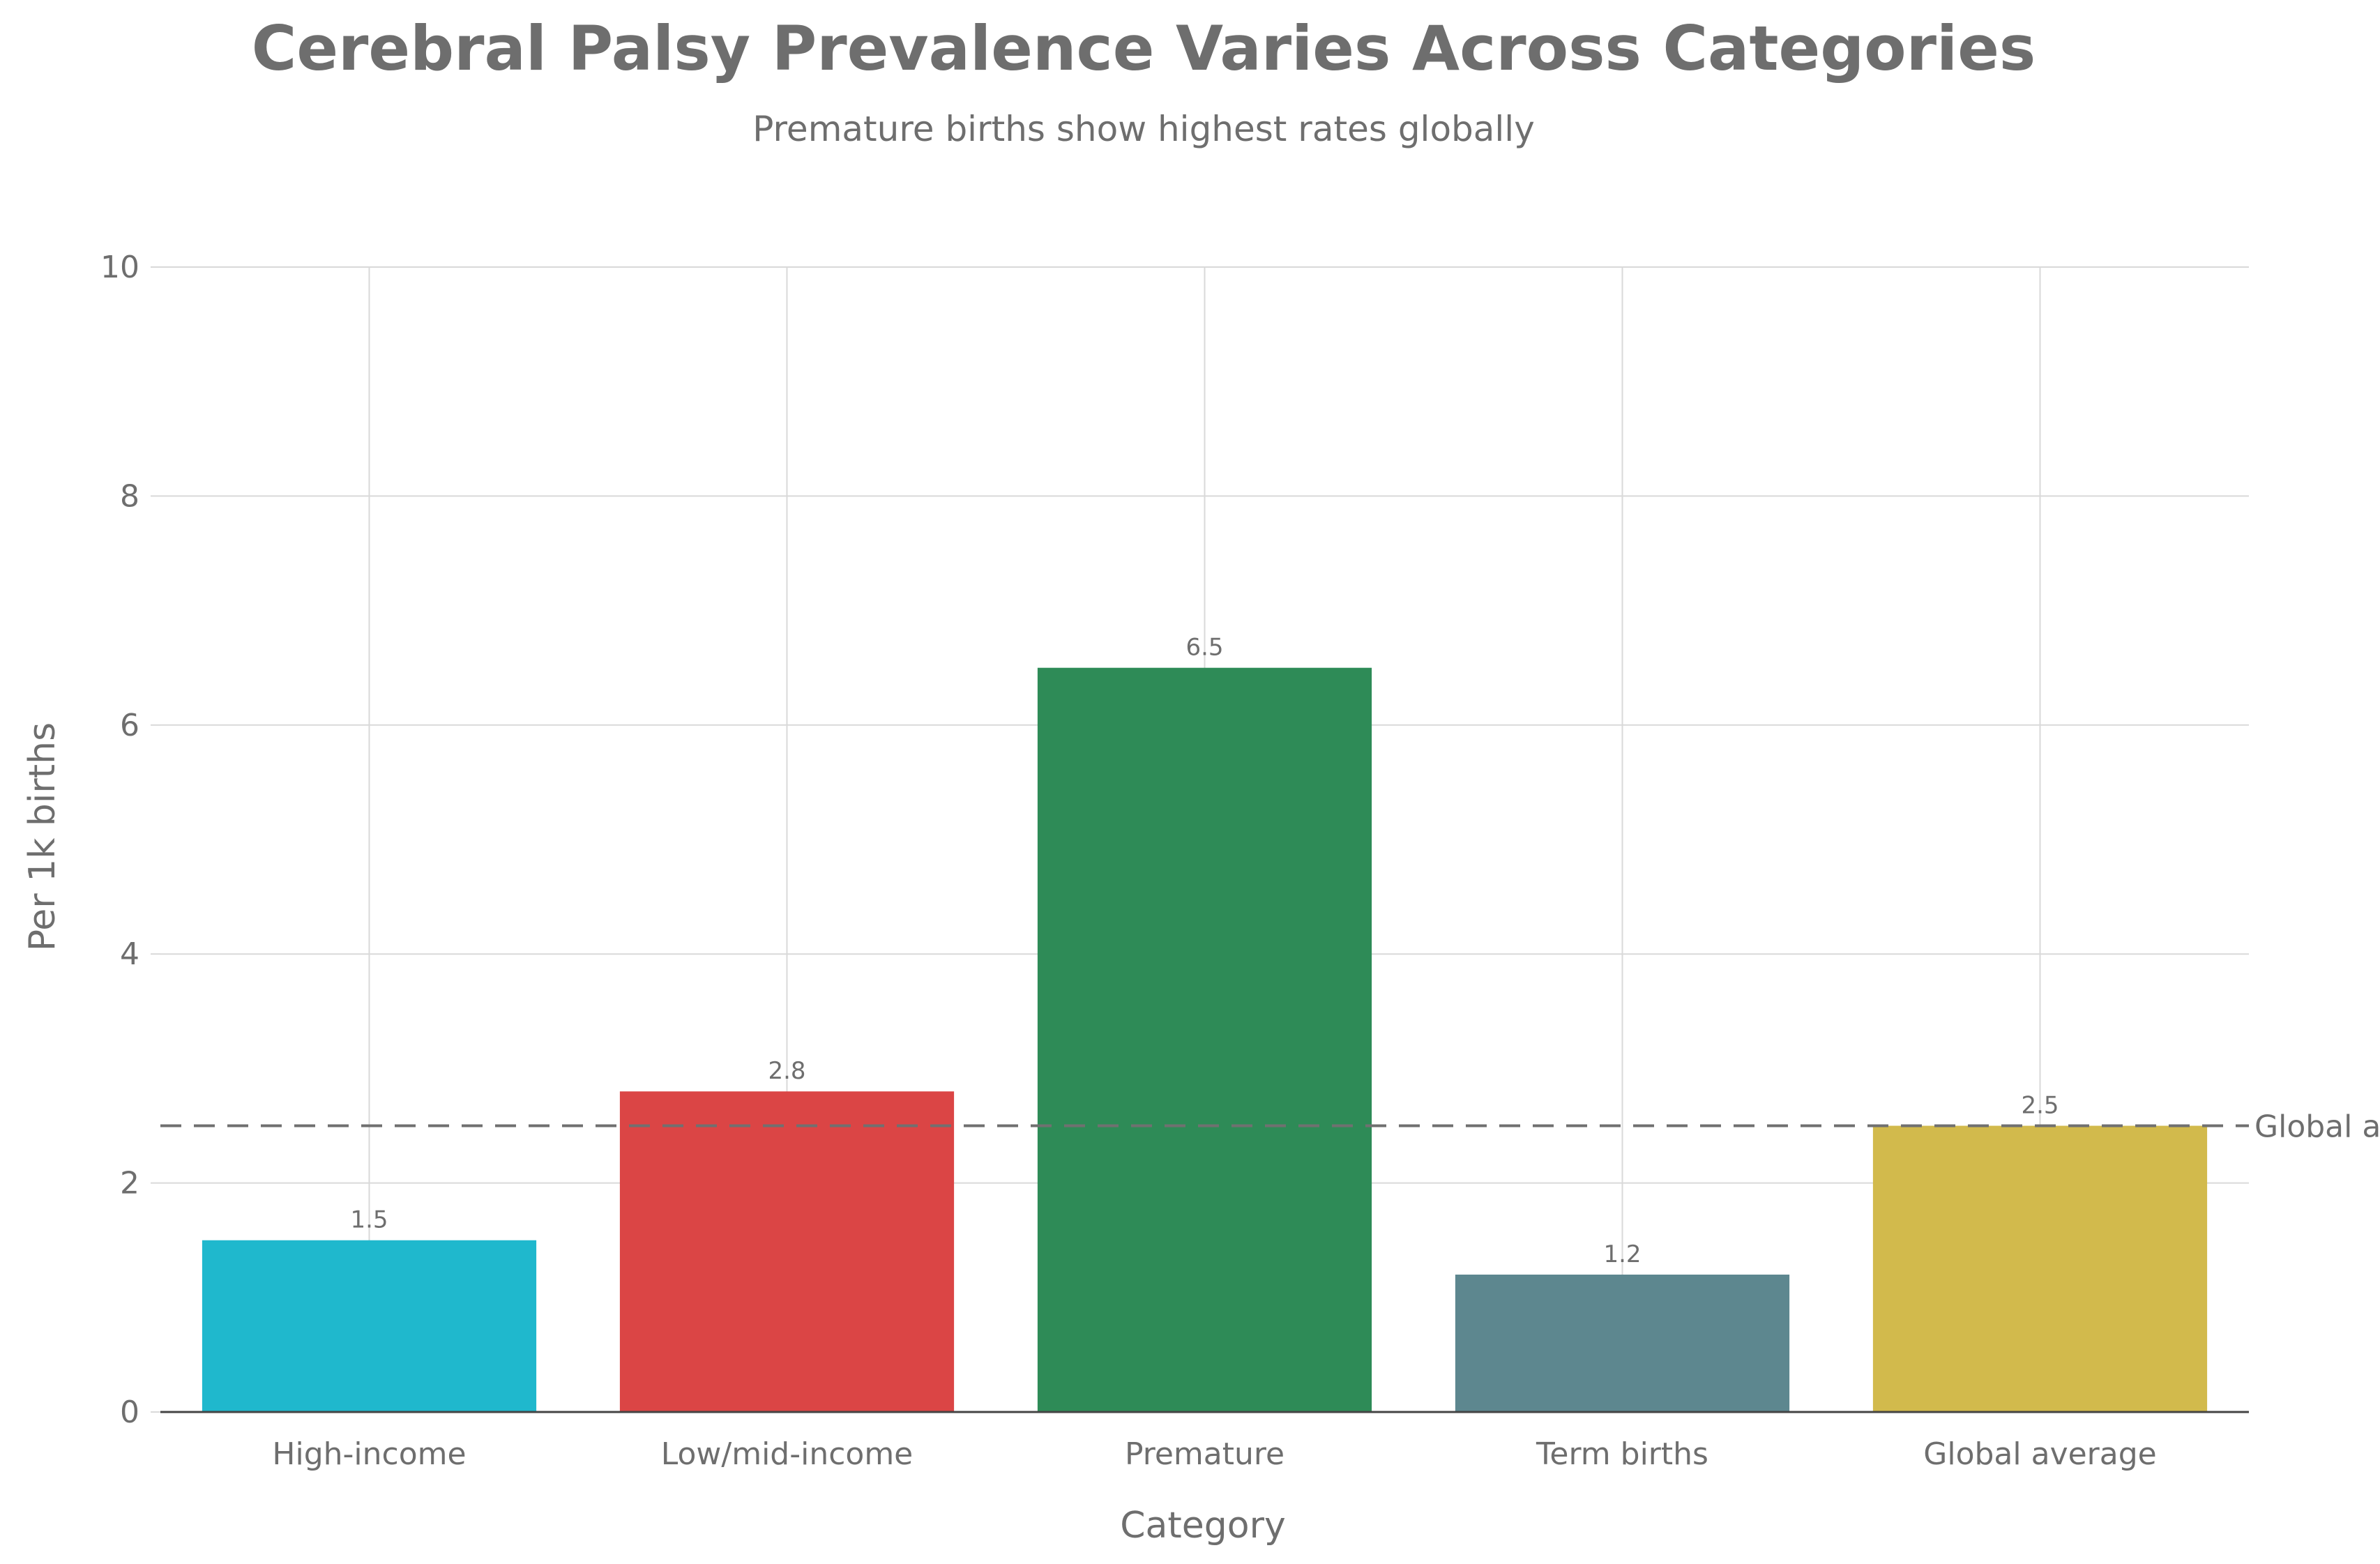  Describe the element at coordinates (130, 1183) in the screenshot. I see `y-tick-label: 2` at that location.